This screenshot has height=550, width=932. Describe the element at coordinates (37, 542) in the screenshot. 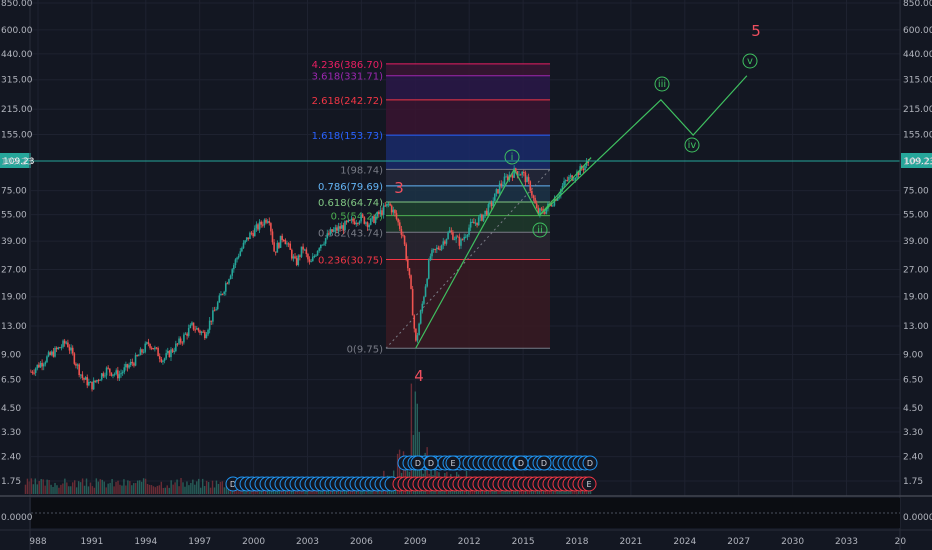

I see `x-tick-label: 988` at that location.